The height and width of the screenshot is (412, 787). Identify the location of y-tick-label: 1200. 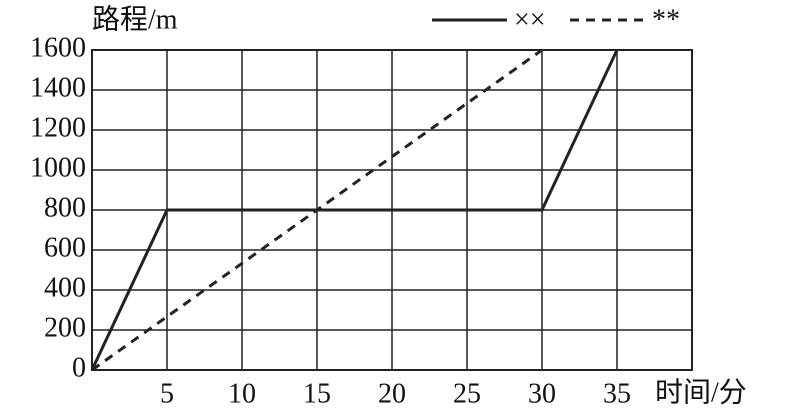
(58, 127).